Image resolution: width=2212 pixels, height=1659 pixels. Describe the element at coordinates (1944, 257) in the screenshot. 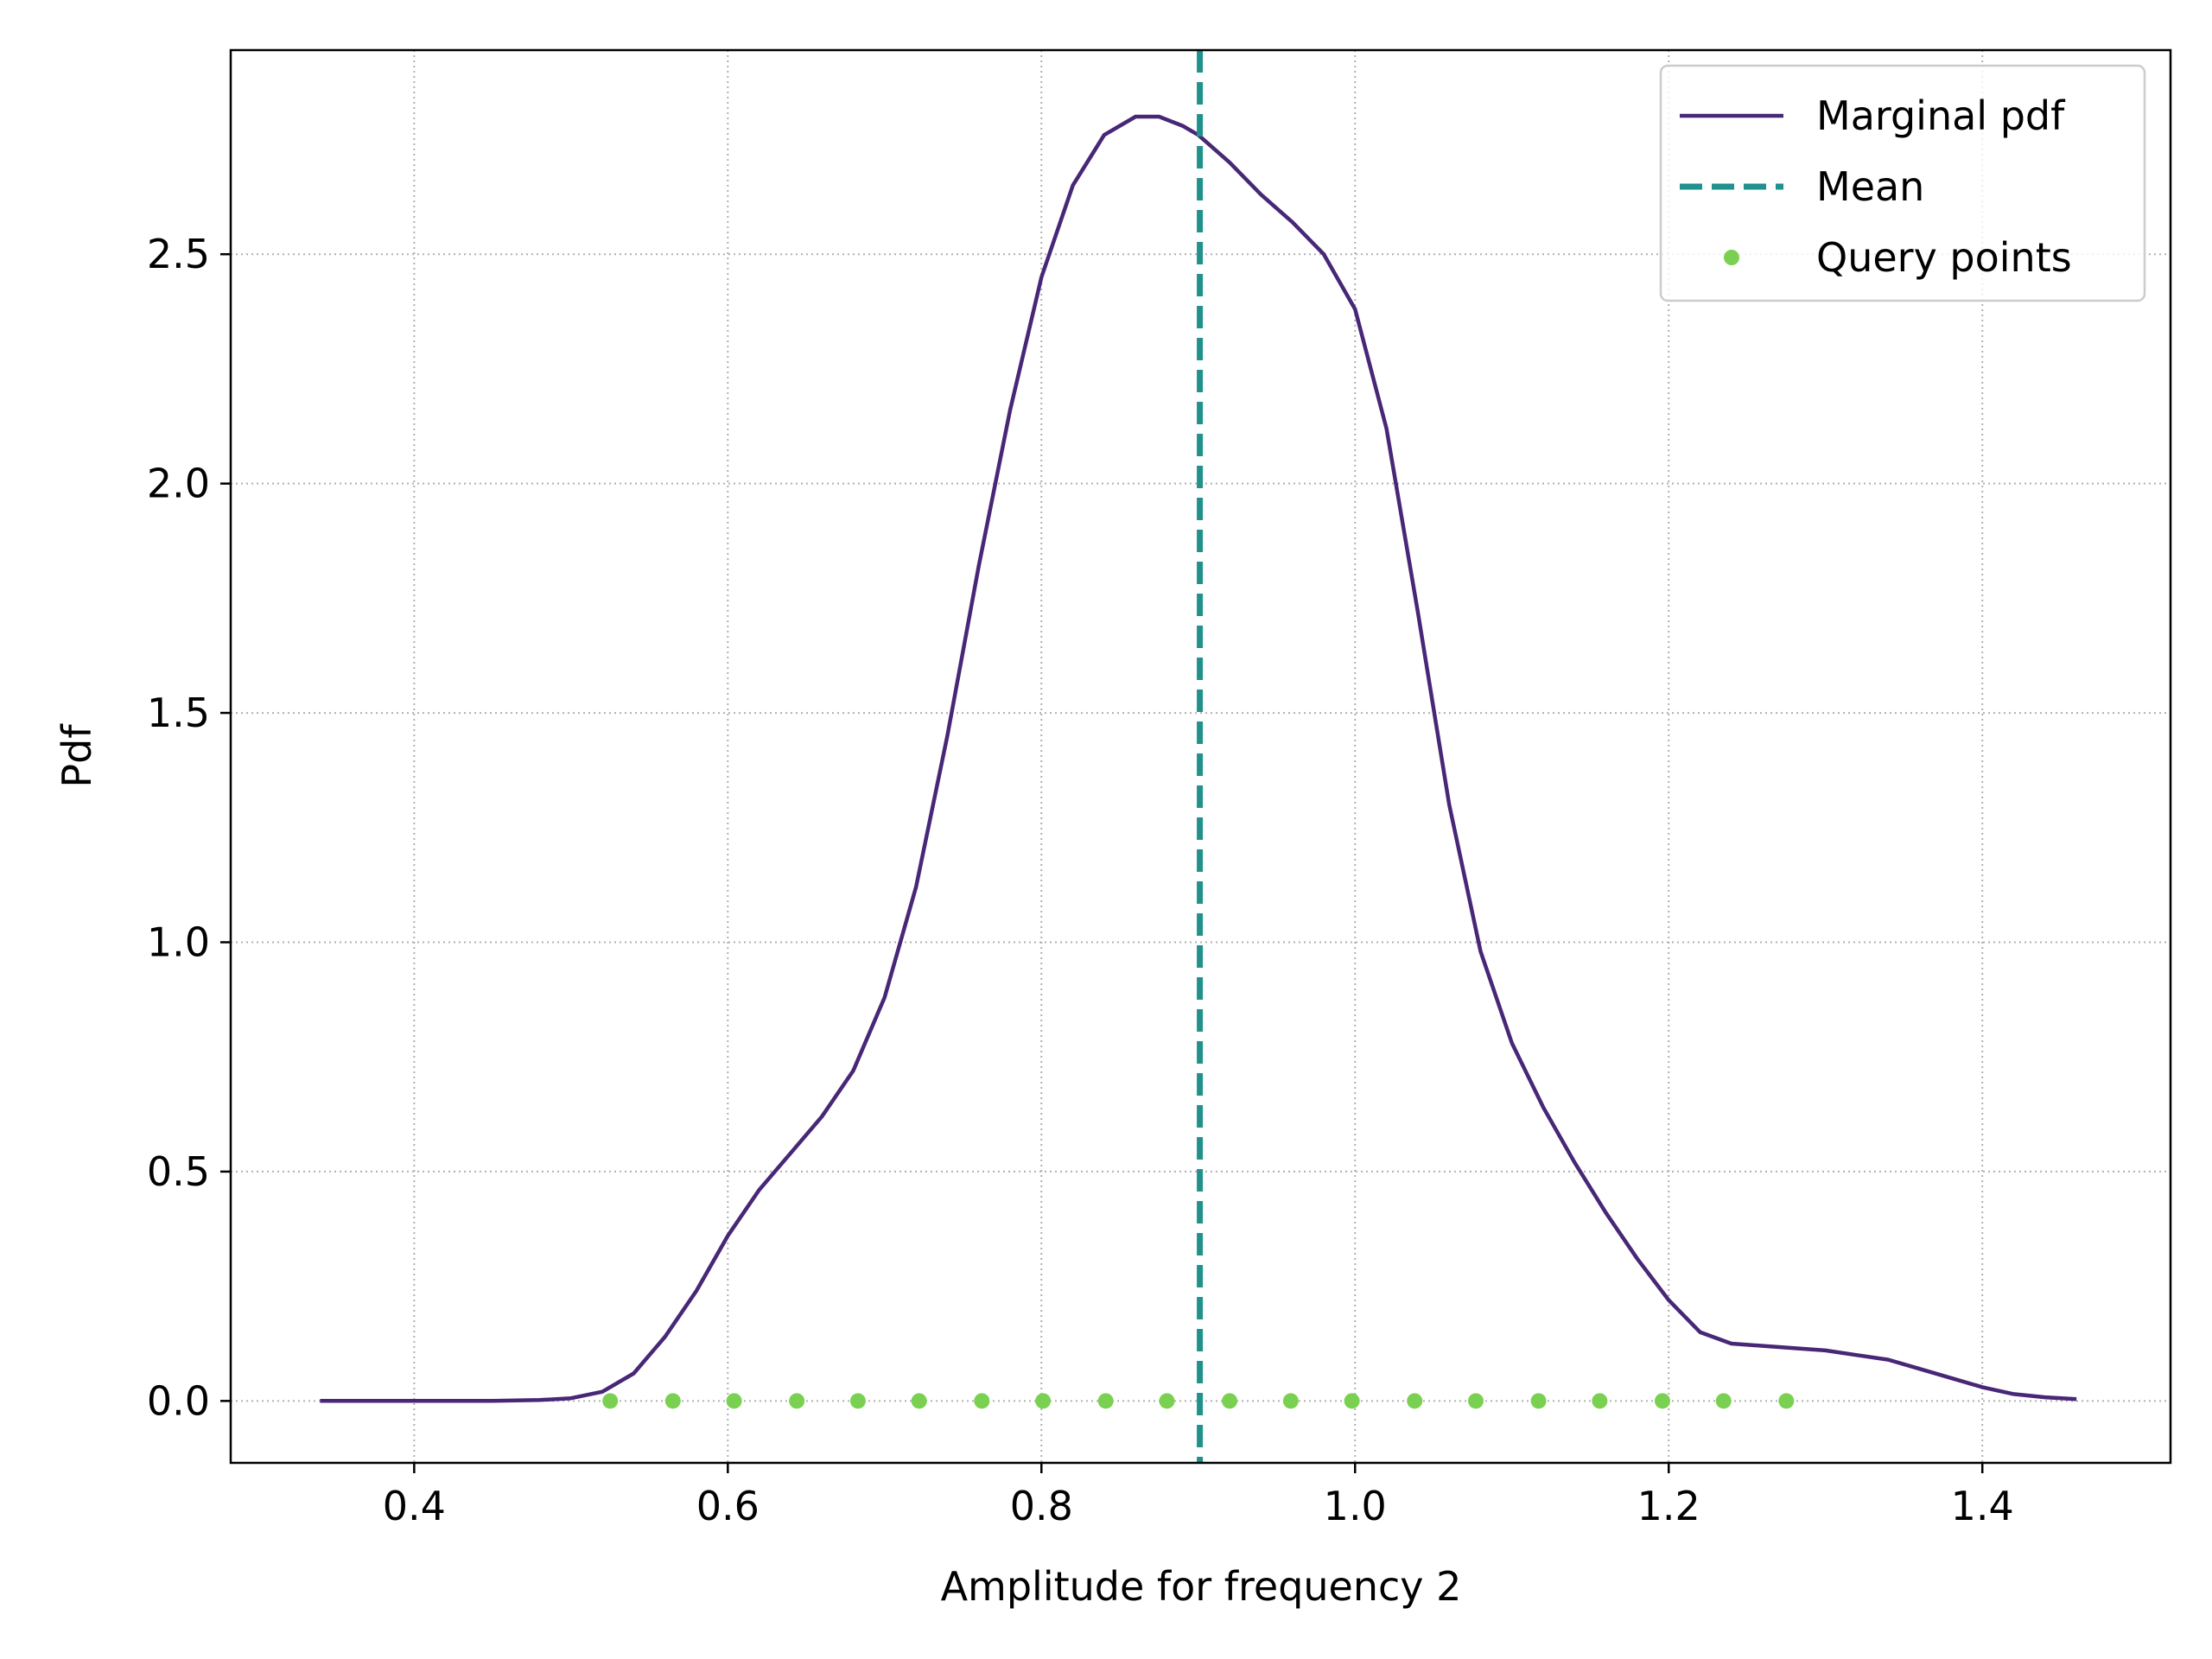

I see `legend-label-query-points: Query points` at that location.